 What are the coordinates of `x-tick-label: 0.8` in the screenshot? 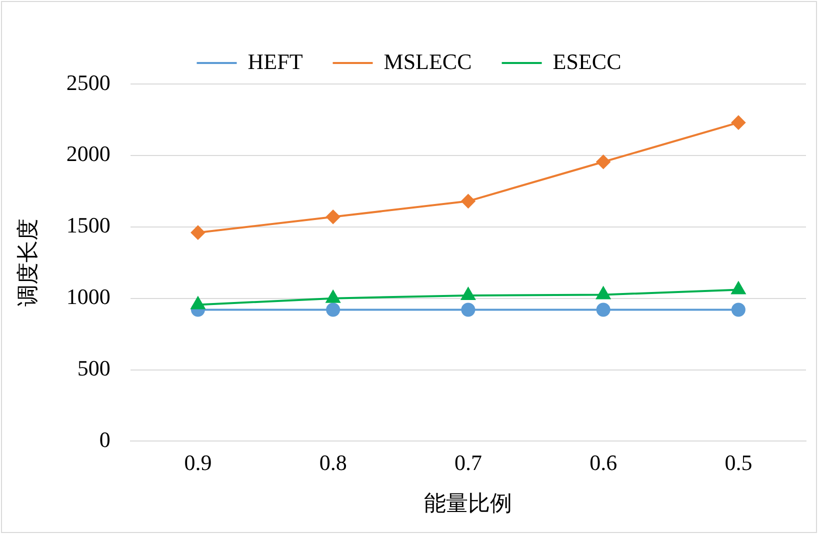 It's located at (333, 463).